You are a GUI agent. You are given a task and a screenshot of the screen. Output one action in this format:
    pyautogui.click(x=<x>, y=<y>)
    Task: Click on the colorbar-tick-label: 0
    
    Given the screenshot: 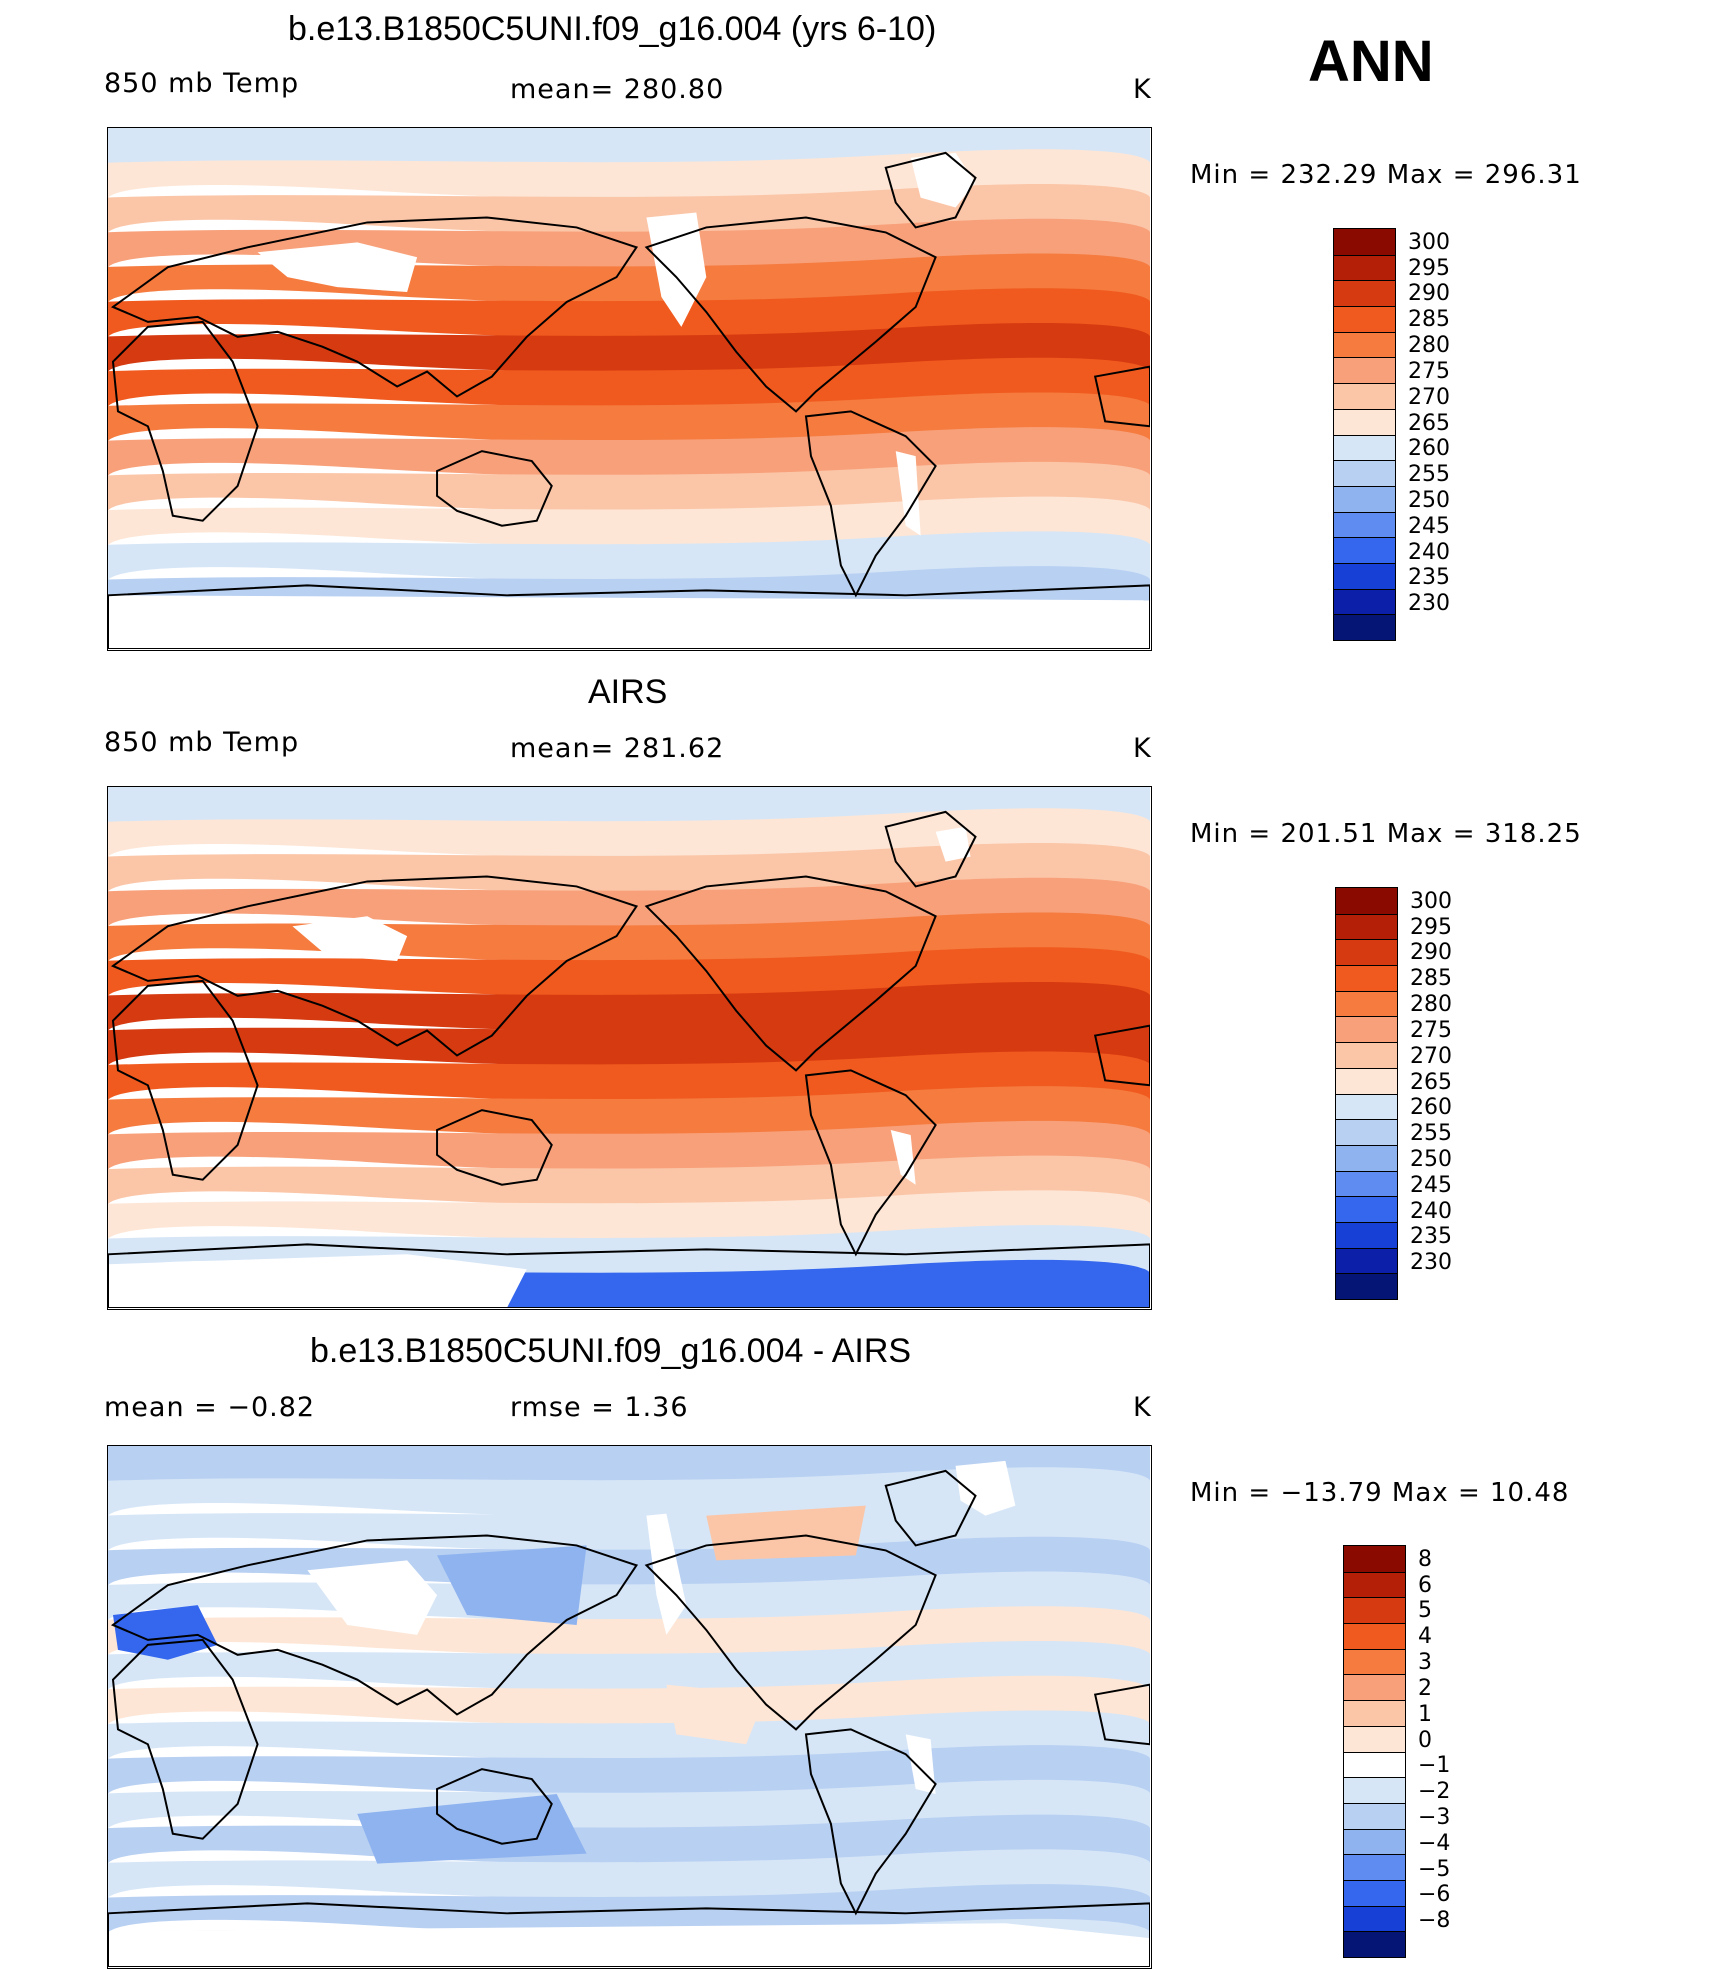 What is the action you would take?
    pyautogui.click(x=1425, y=1740)
    